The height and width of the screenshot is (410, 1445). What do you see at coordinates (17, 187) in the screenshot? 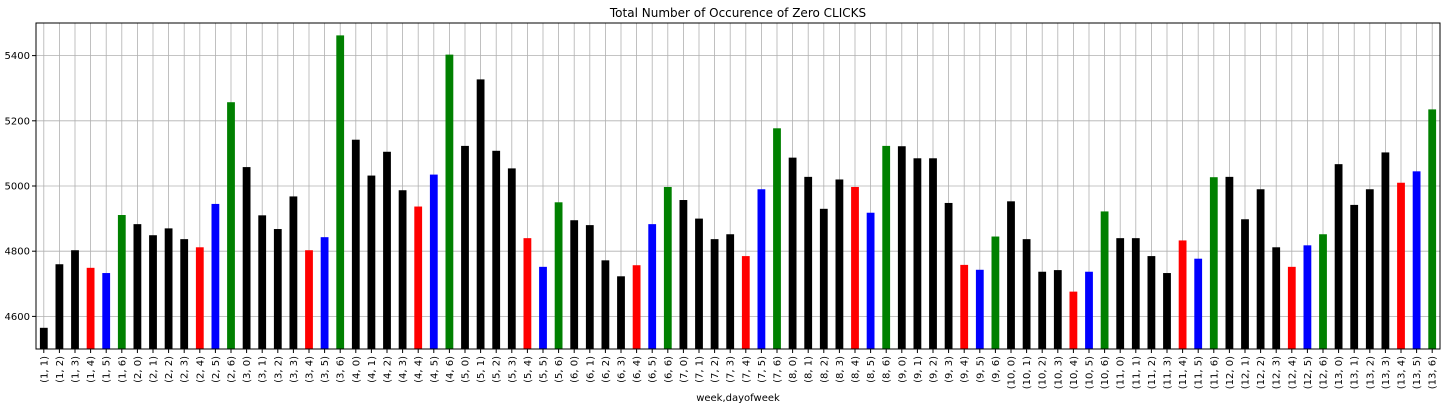
I see `y-tick-label: 5000` at bounding box center [17, 187].